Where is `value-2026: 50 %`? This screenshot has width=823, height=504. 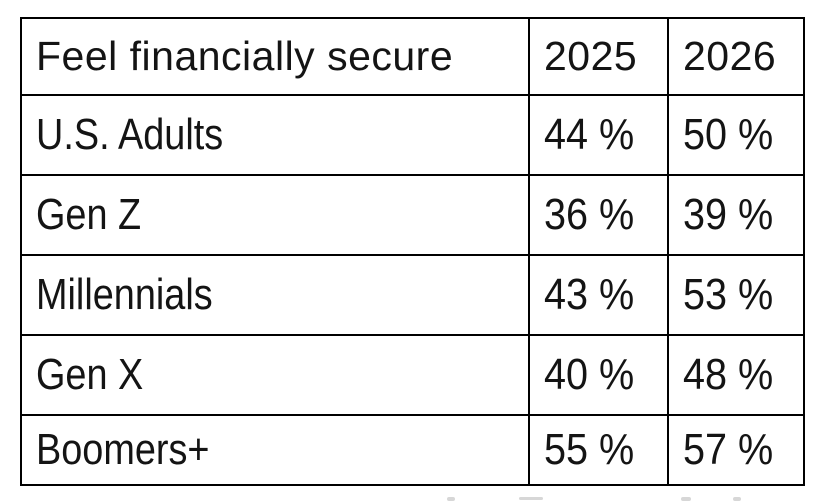
value-2026: 50 % is located at coordinates (736, 135).